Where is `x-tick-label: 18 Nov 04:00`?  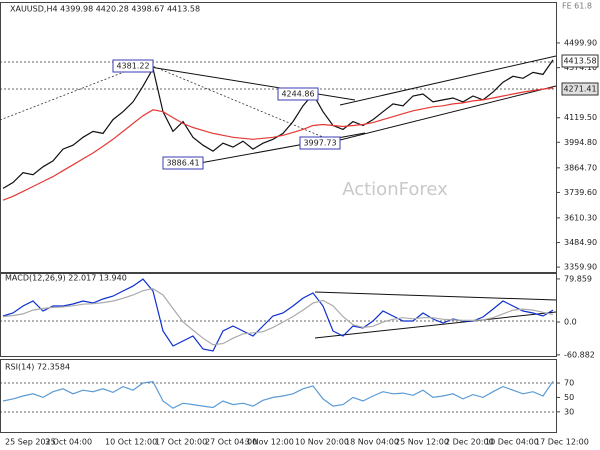
x-tick-label: 18 Nov 04:00 is located at coordinates (372, 442).